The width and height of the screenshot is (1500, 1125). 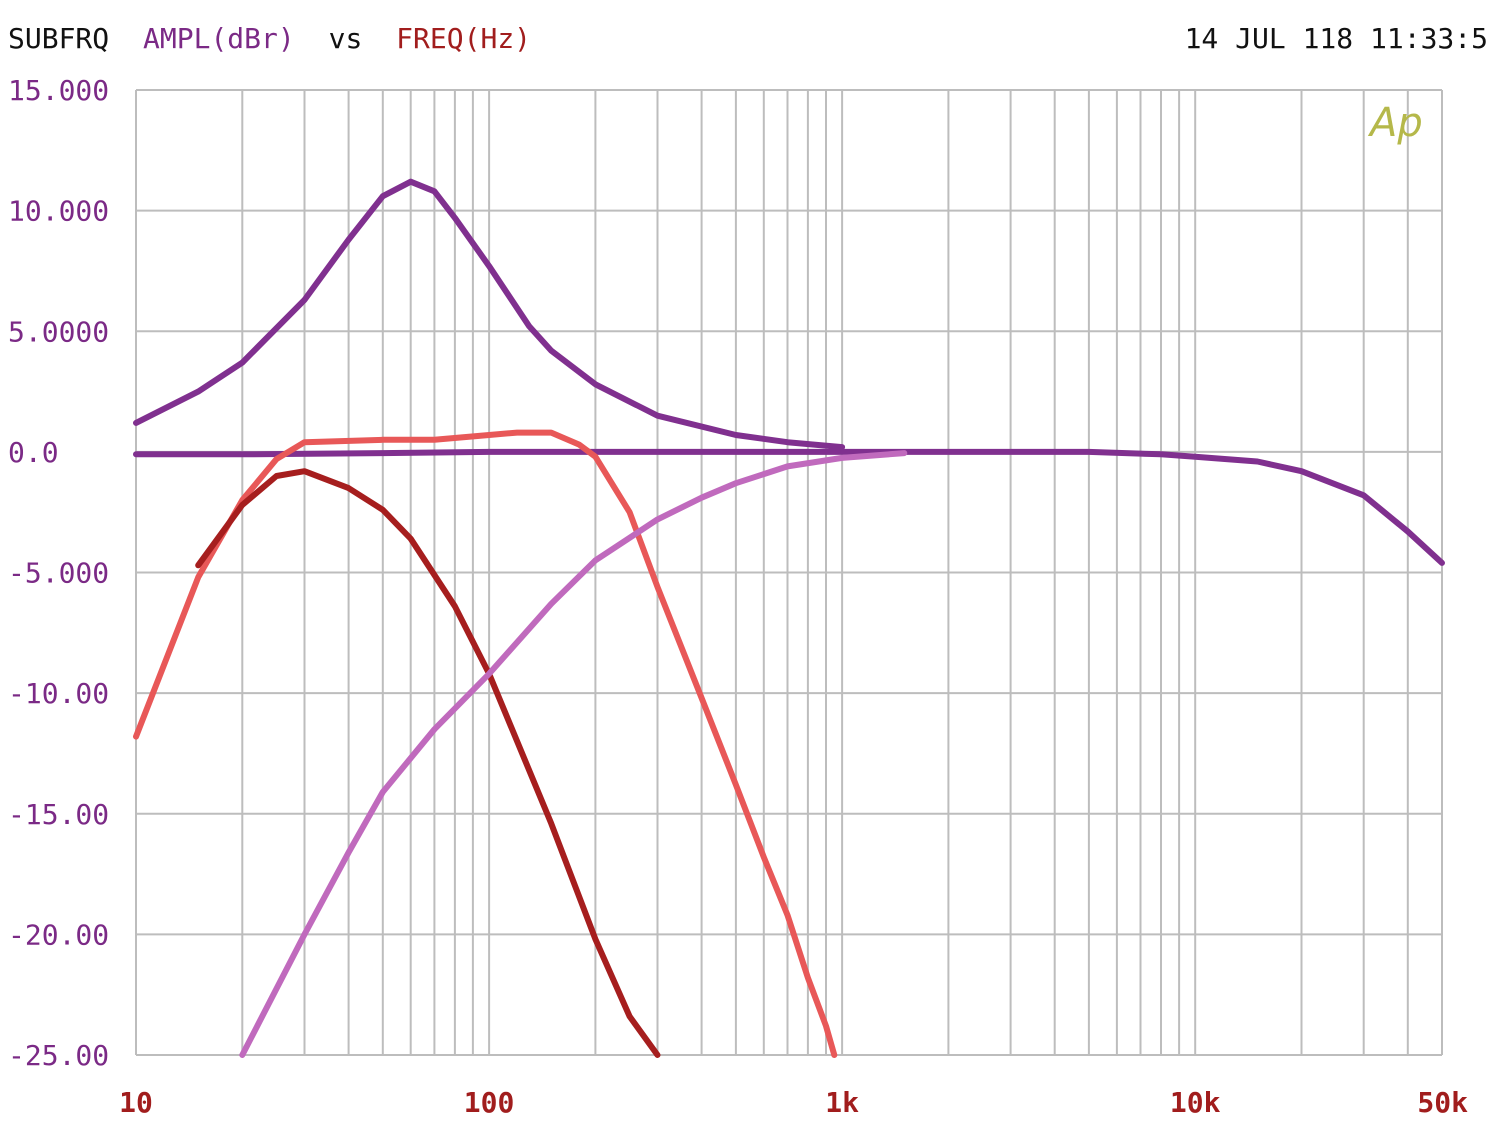 What do you see at coordinates (58, 331) in the screenshot?
I see `y-tick-label-2: 5.0000` at bounding box center [58, 331].